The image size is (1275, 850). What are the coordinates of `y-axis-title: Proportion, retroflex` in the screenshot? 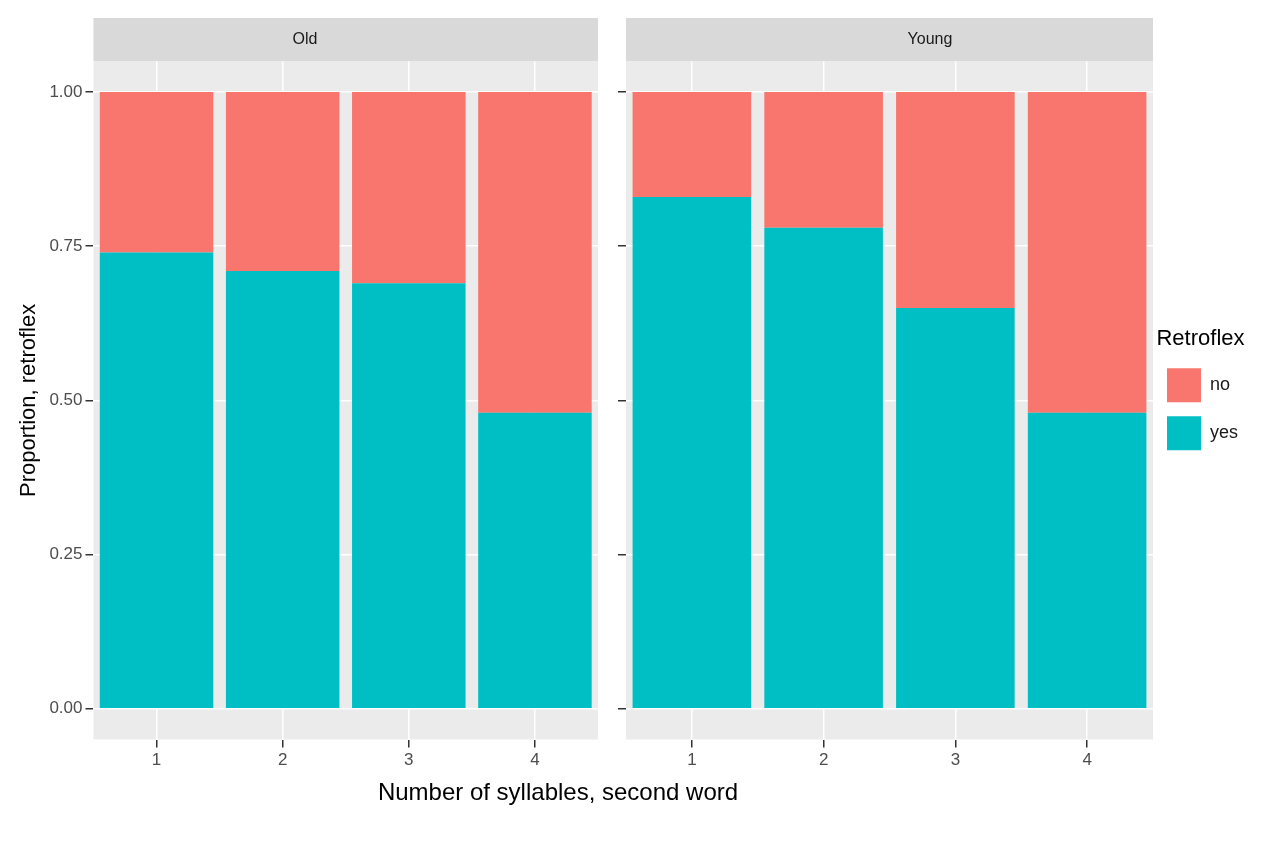 It's located at (28, 400).